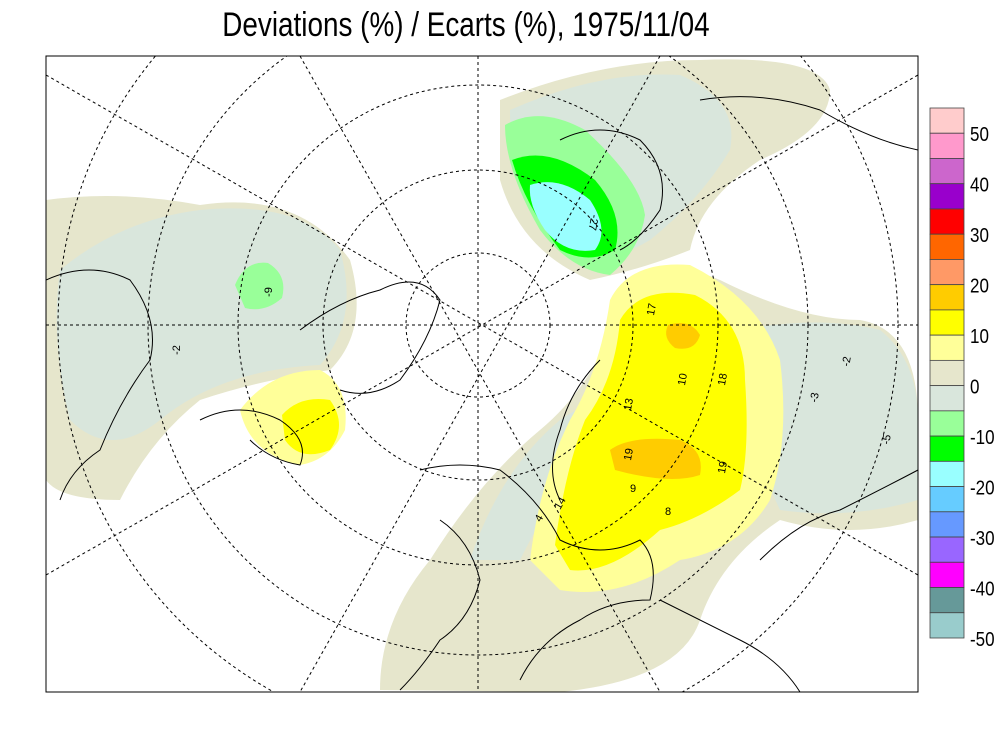 This screenshot has width=1000, height=731. Describe the element at coordinates (465, 24) in the screenshot. I see `title: Deviations (%) / Ecarts (%), 1975/11/04` at that location.